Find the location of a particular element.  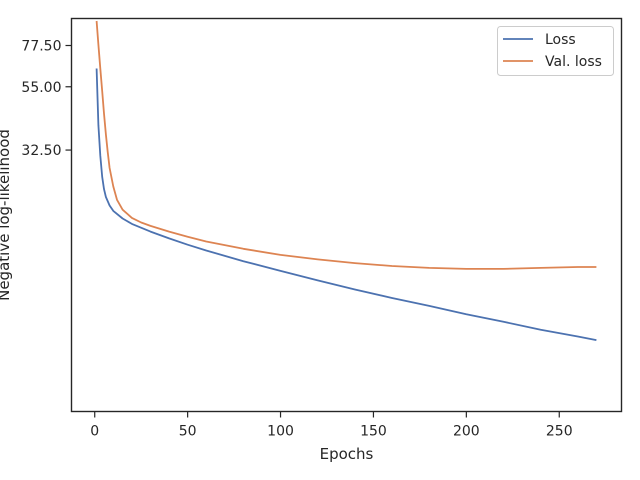

y-tick-label: 77.50 is located at coordinates (41, 47).